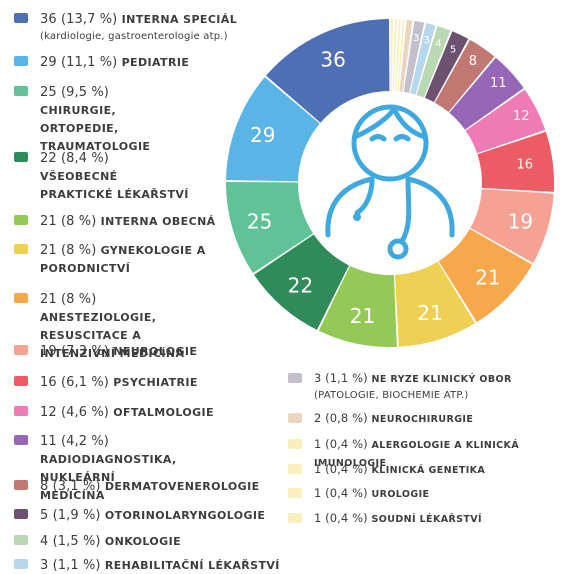 This screenshot has height=574, width=565. I want to click on legend-item: 1 (0,4 %) UROLOGIE, so click(358, 494).